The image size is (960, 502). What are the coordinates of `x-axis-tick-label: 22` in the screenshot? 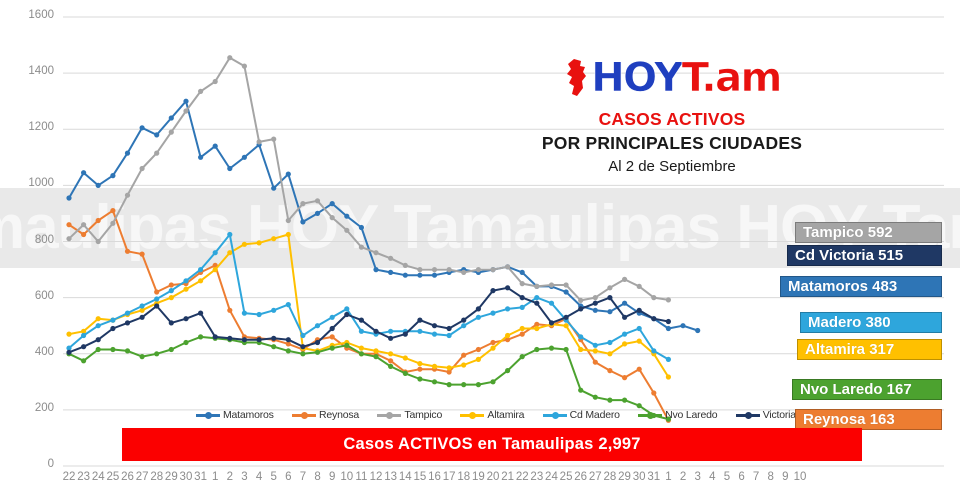 It's located at (522, 477).